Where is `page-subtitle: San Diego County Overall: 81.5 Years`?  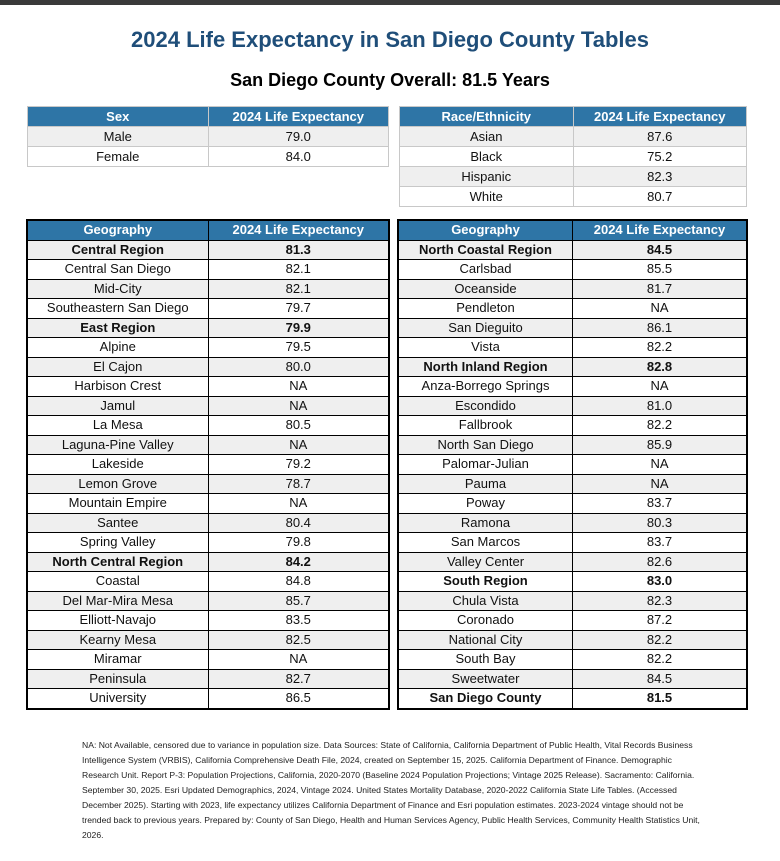 page-subtitle: San Diego County Overall: 81.5 Years is located at coordinates (390, 80).